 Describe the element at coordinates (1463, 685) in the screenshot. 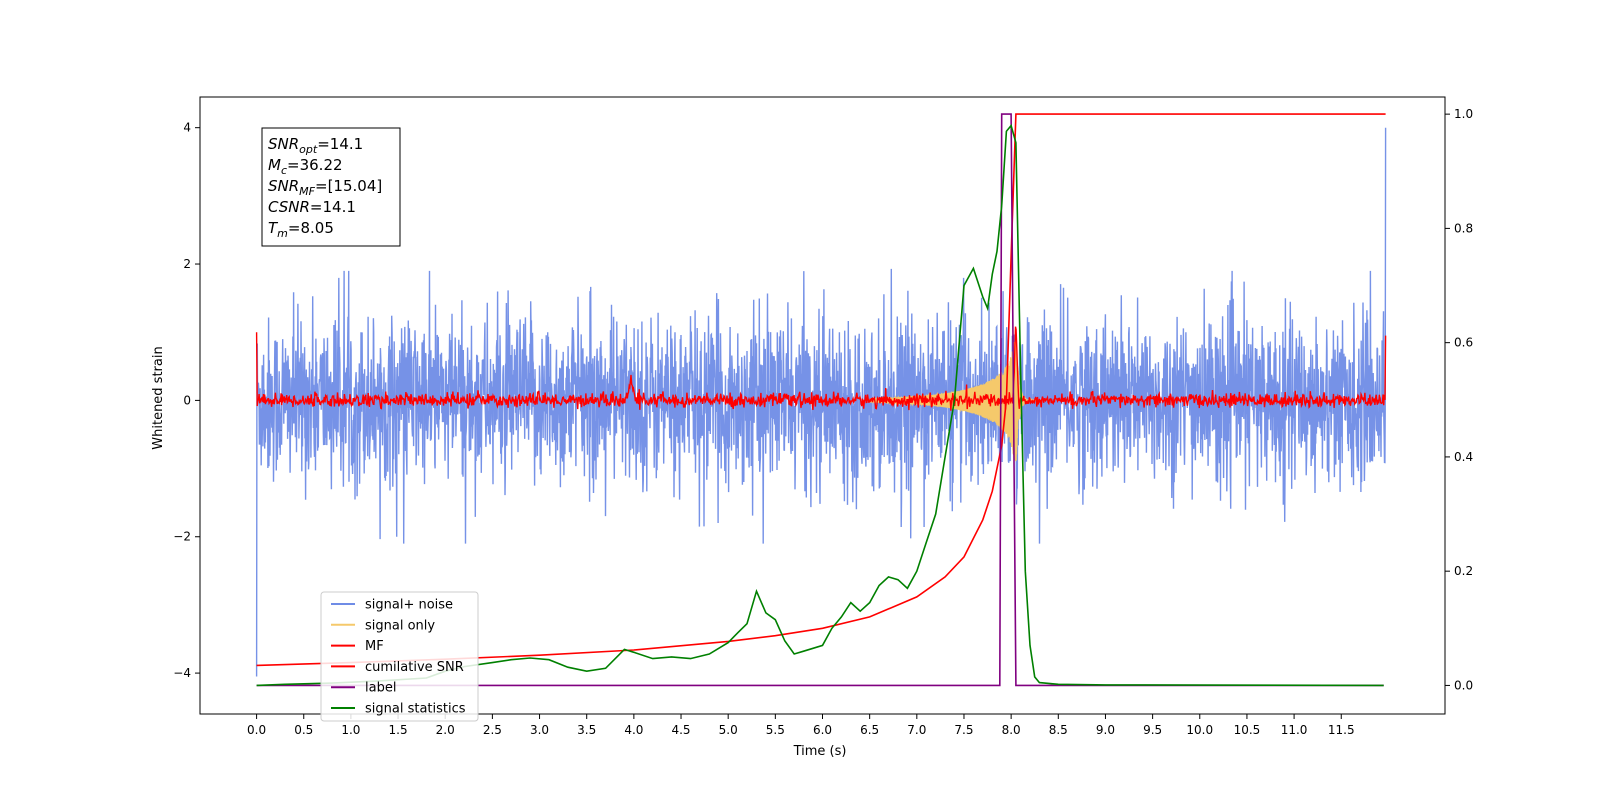

I see `y-tick-label-right: 0.0` at that location.